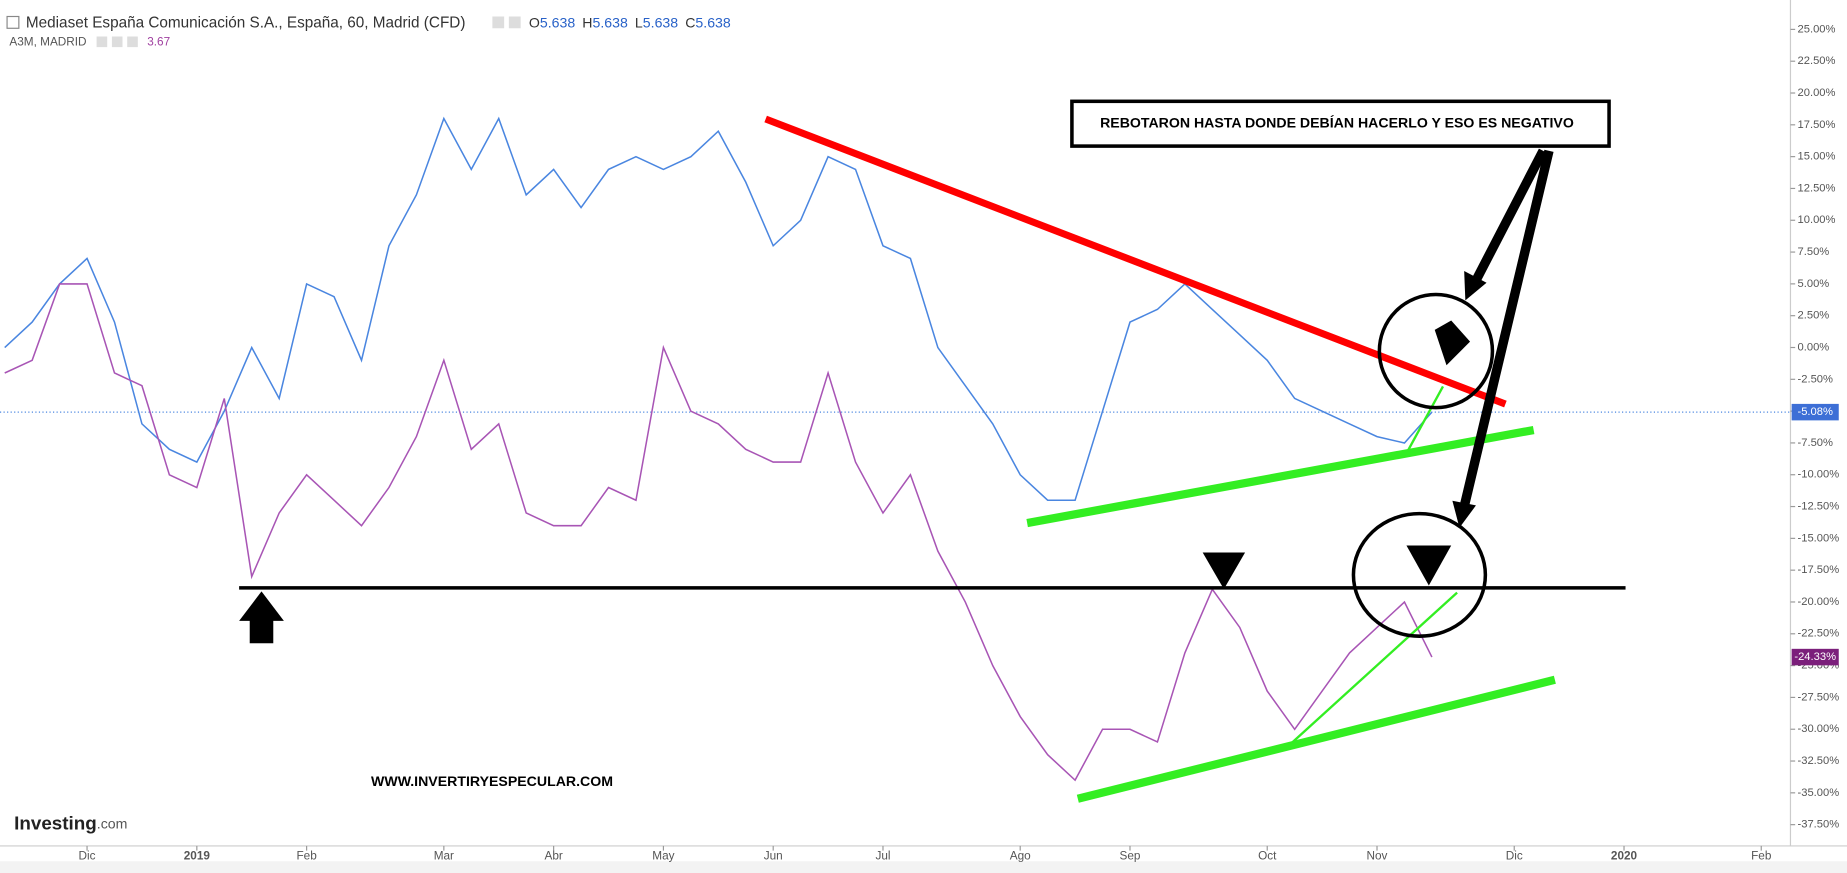  Describe the element at coordinates (13, 22) in the screenshot. I see `collapse-icon` at that location.